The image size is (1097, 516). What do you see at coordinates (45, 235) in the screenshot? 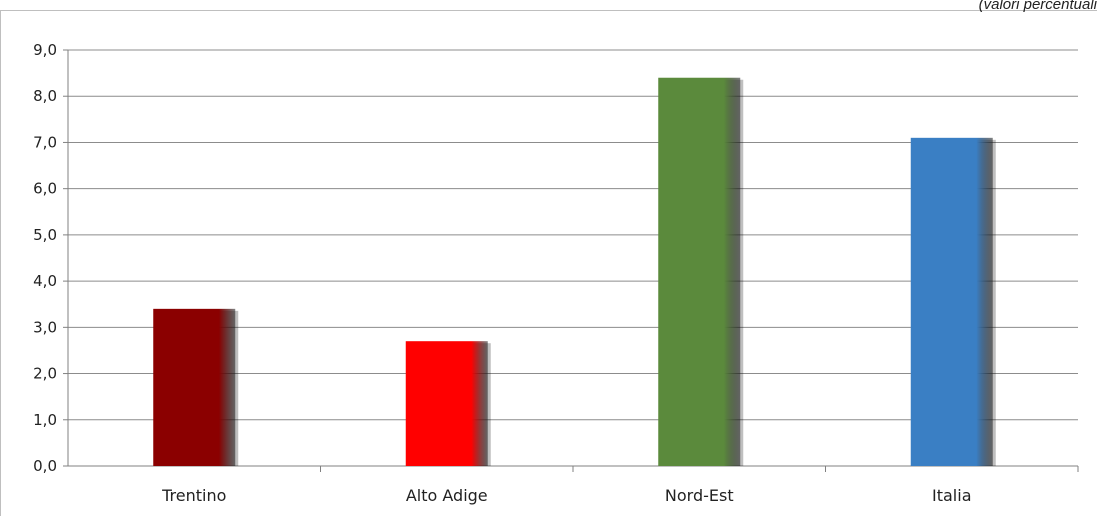
I see `y-tick-label: 5,0` at bounding box center [45, 235].